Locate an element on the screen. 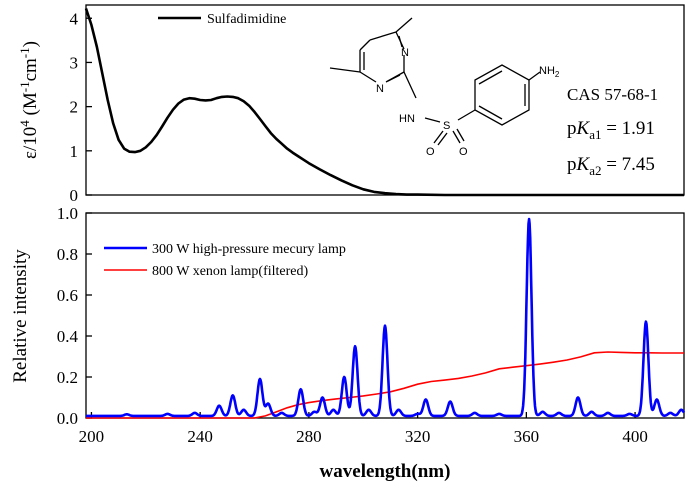  x-tick-label: 200 is located at coordinates (92, 436).